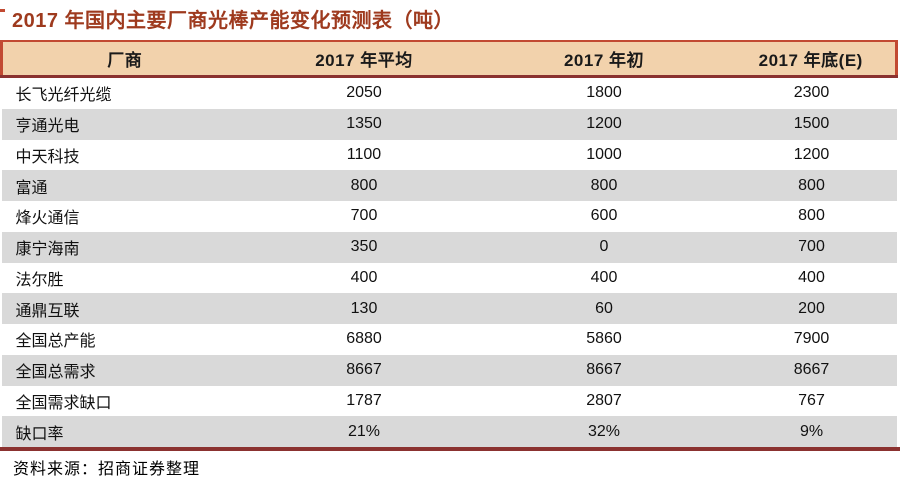 The image size is (900, 489). I want to click on value-cell: 130, so click(364, 308).